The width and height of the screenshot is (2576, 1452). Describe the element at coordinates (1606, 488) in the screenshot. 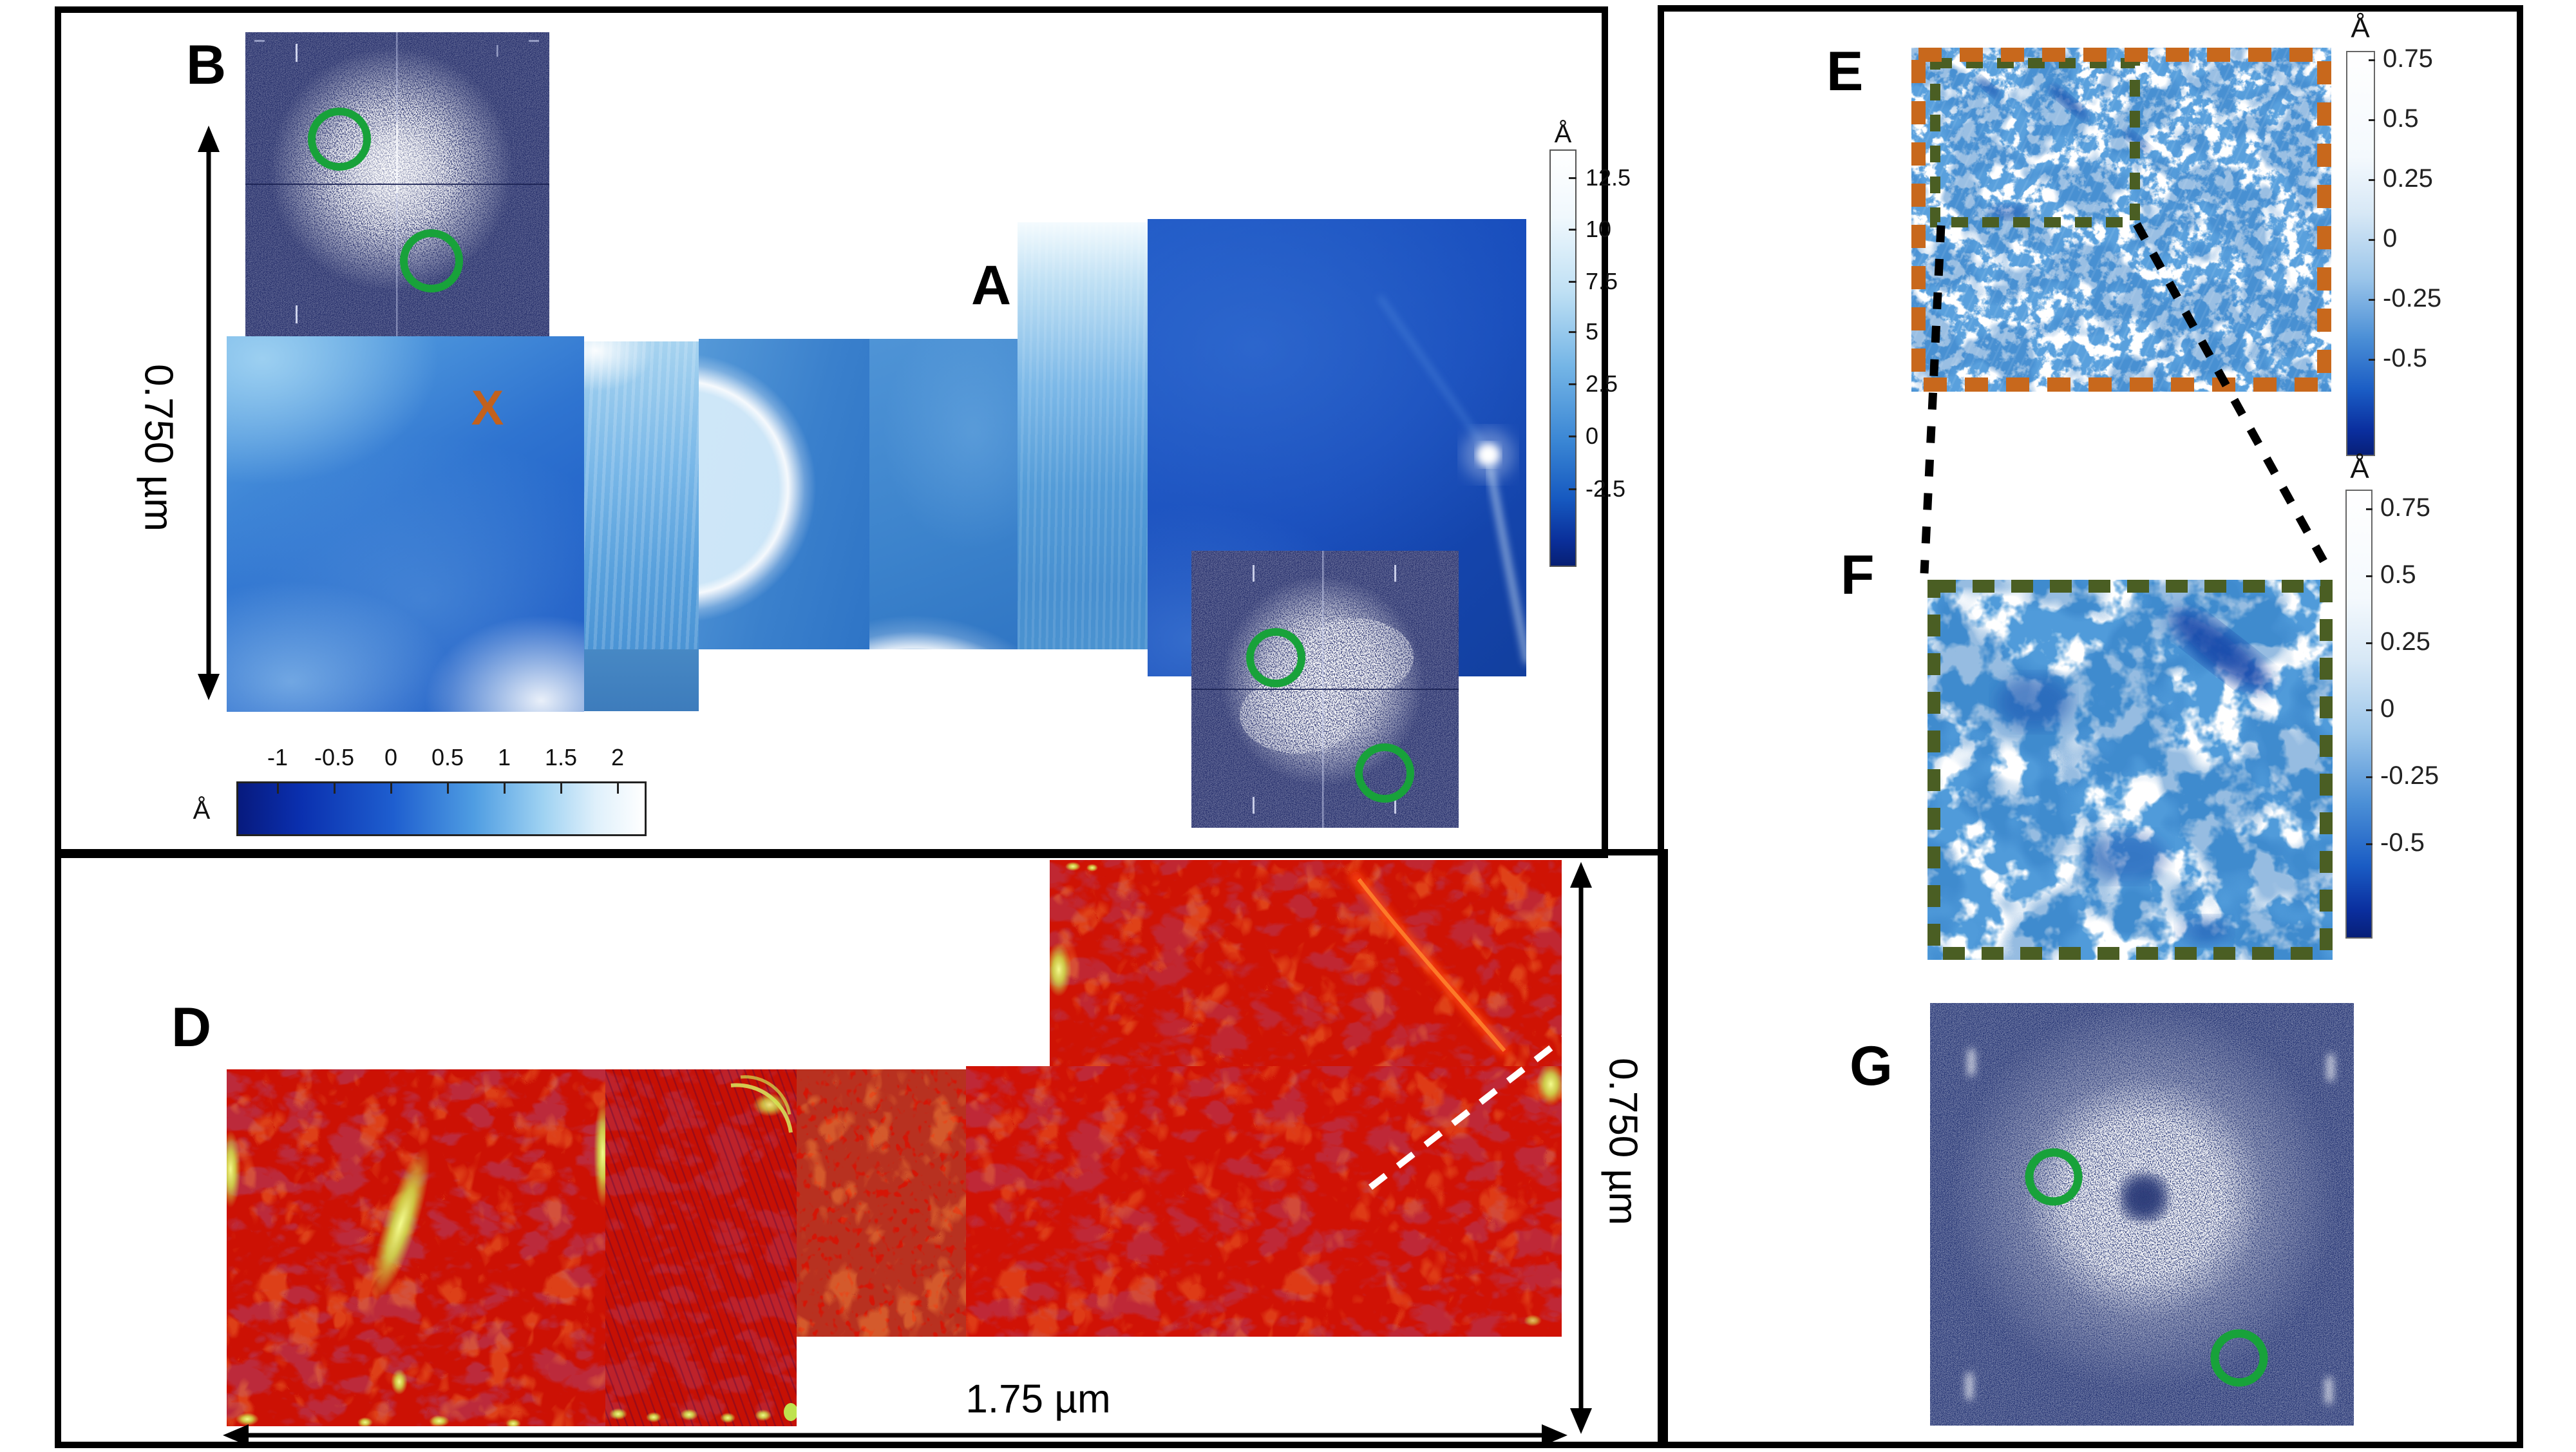

I see `colorbar-tick-label: -2.5` at that location.